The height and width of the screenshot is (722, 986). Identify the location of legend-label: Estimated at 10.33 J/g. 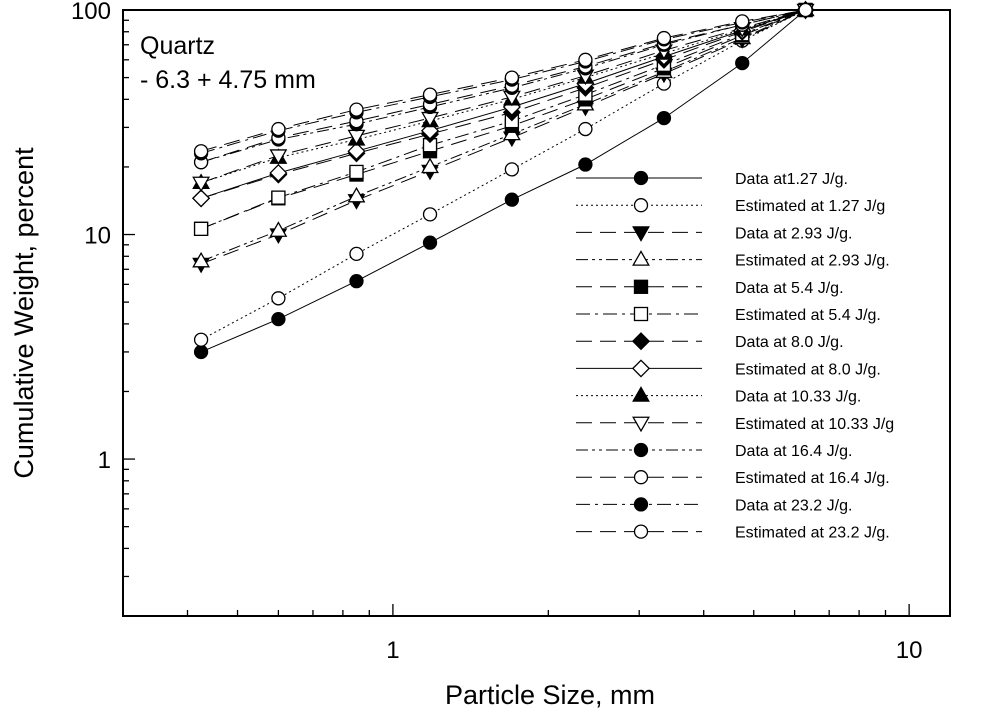
(814, 424).